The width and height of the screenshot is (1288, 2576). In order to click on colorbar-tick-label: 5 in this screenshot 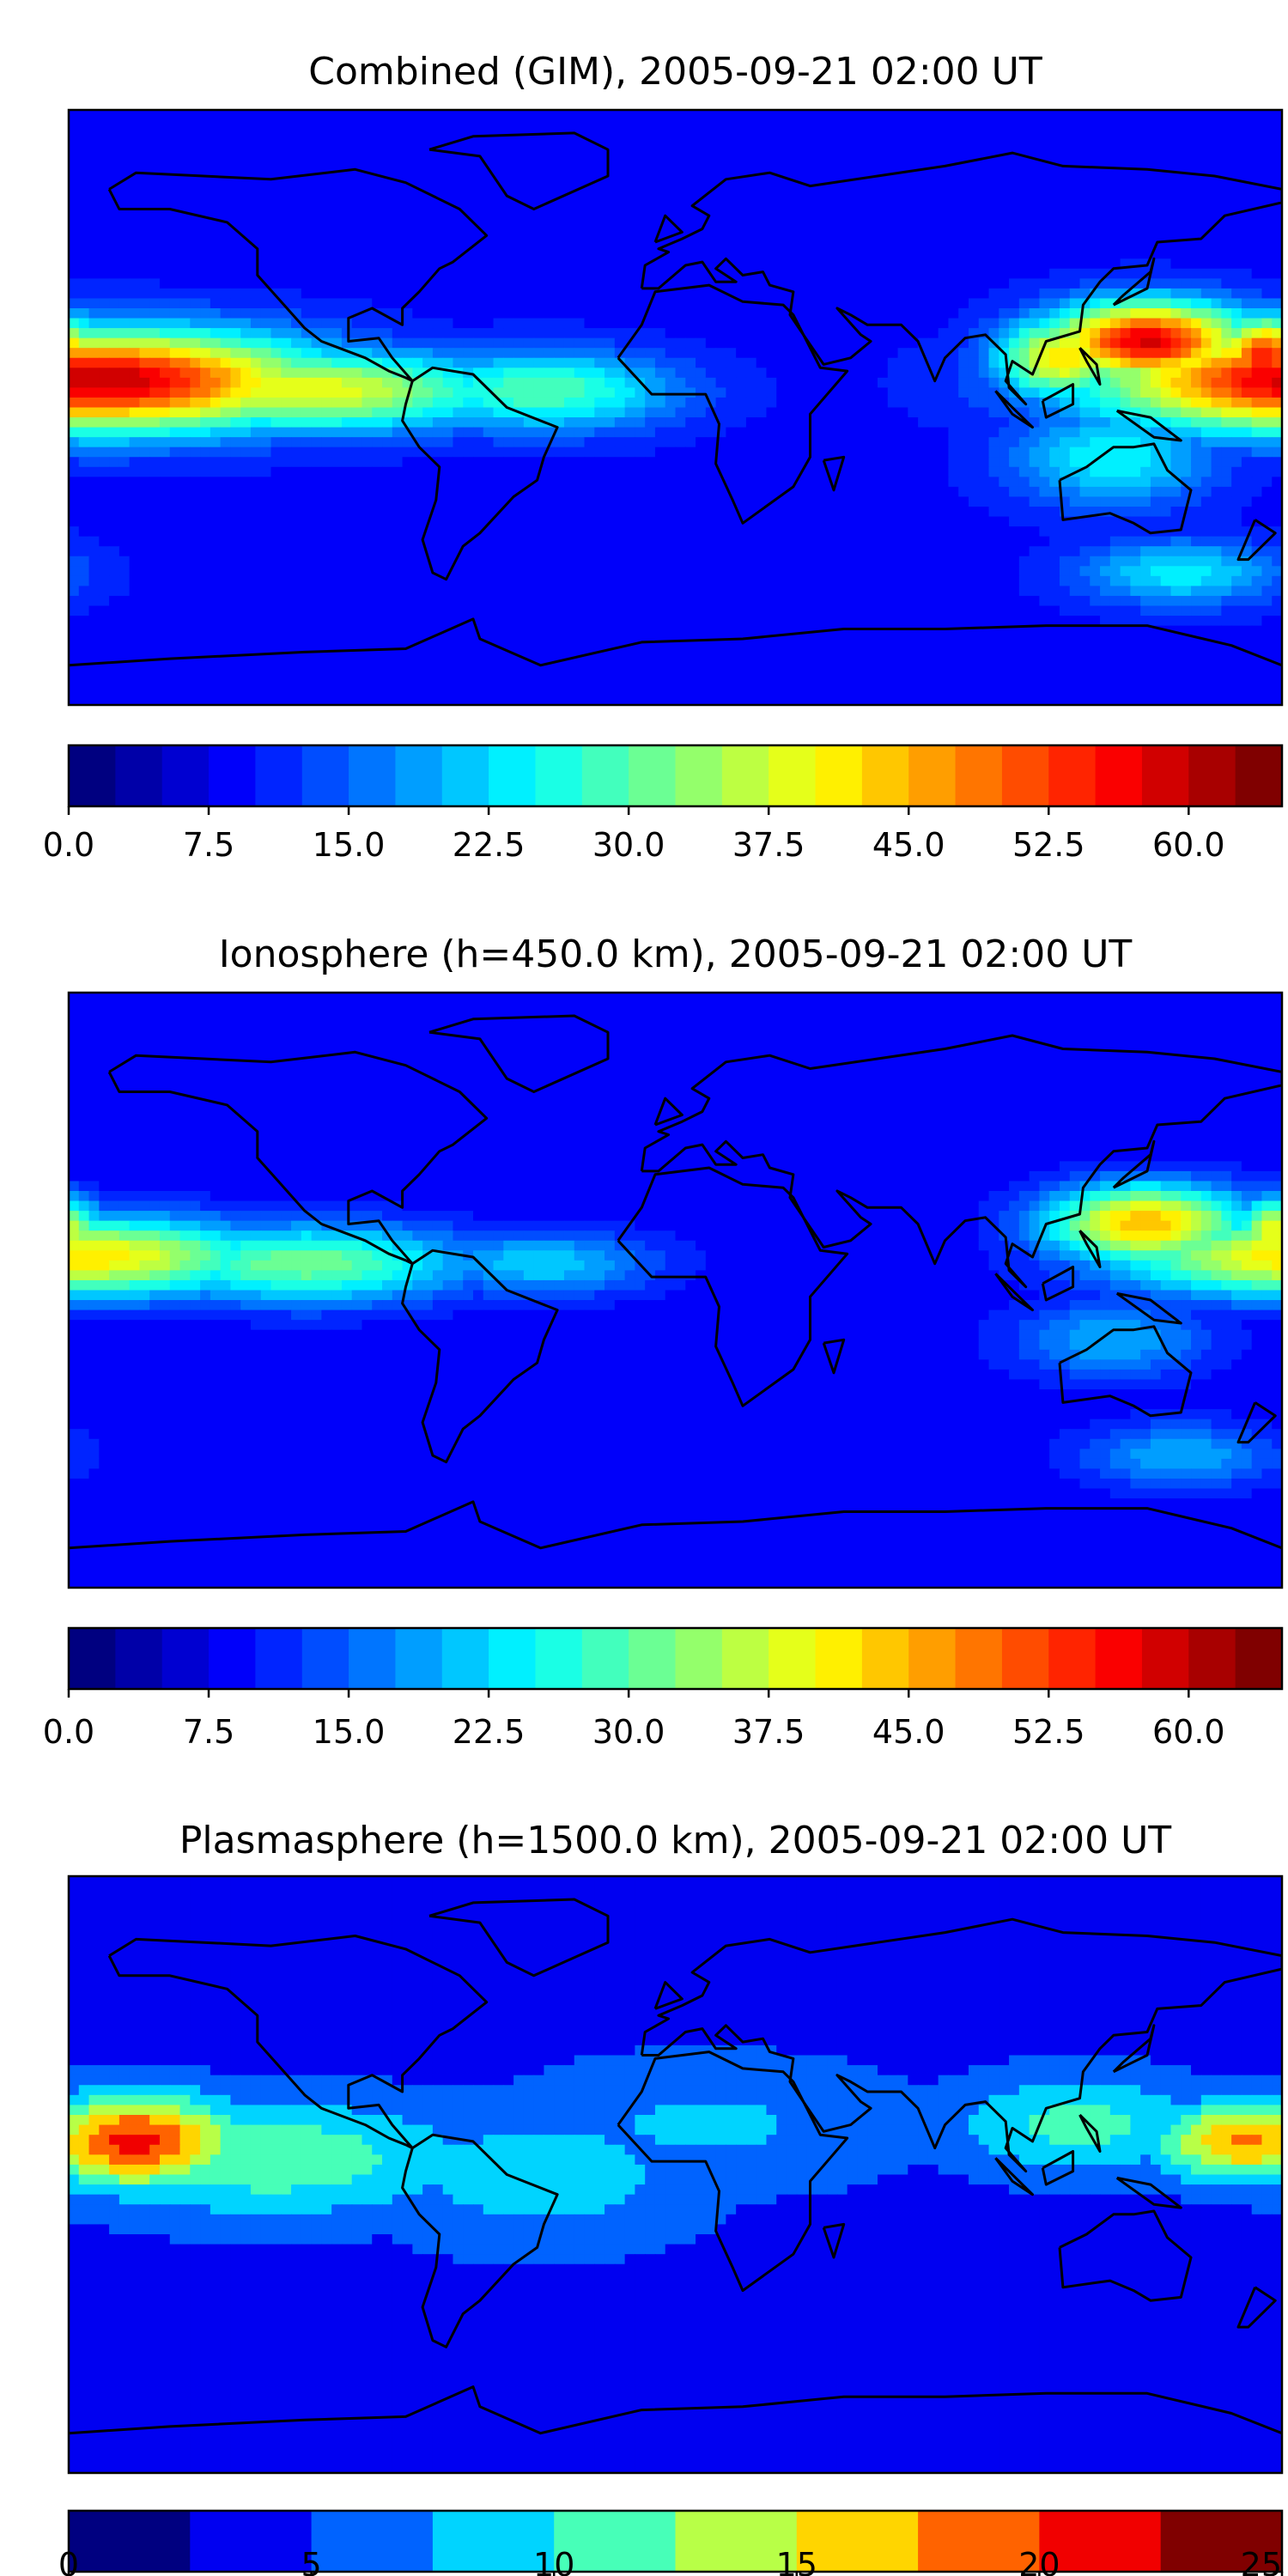, I will do `click(312, 2561)`.